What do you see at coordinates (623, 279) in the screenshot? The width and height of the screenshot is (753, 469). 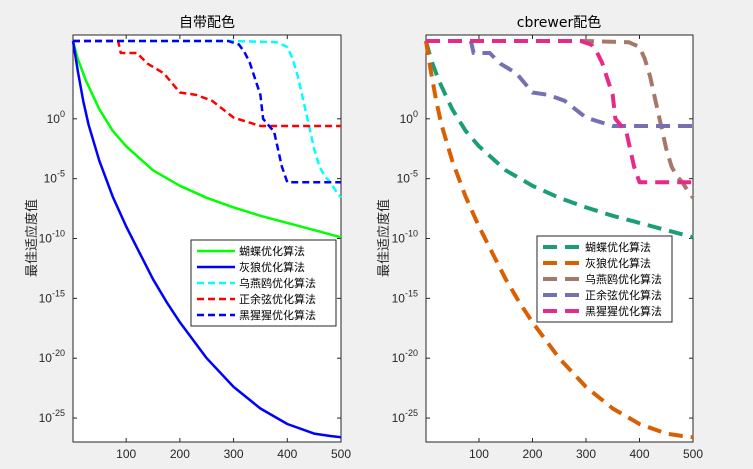 I see `right-legend-label-3: 乌燕鸥优化算法` at bounding box center [623, 279].